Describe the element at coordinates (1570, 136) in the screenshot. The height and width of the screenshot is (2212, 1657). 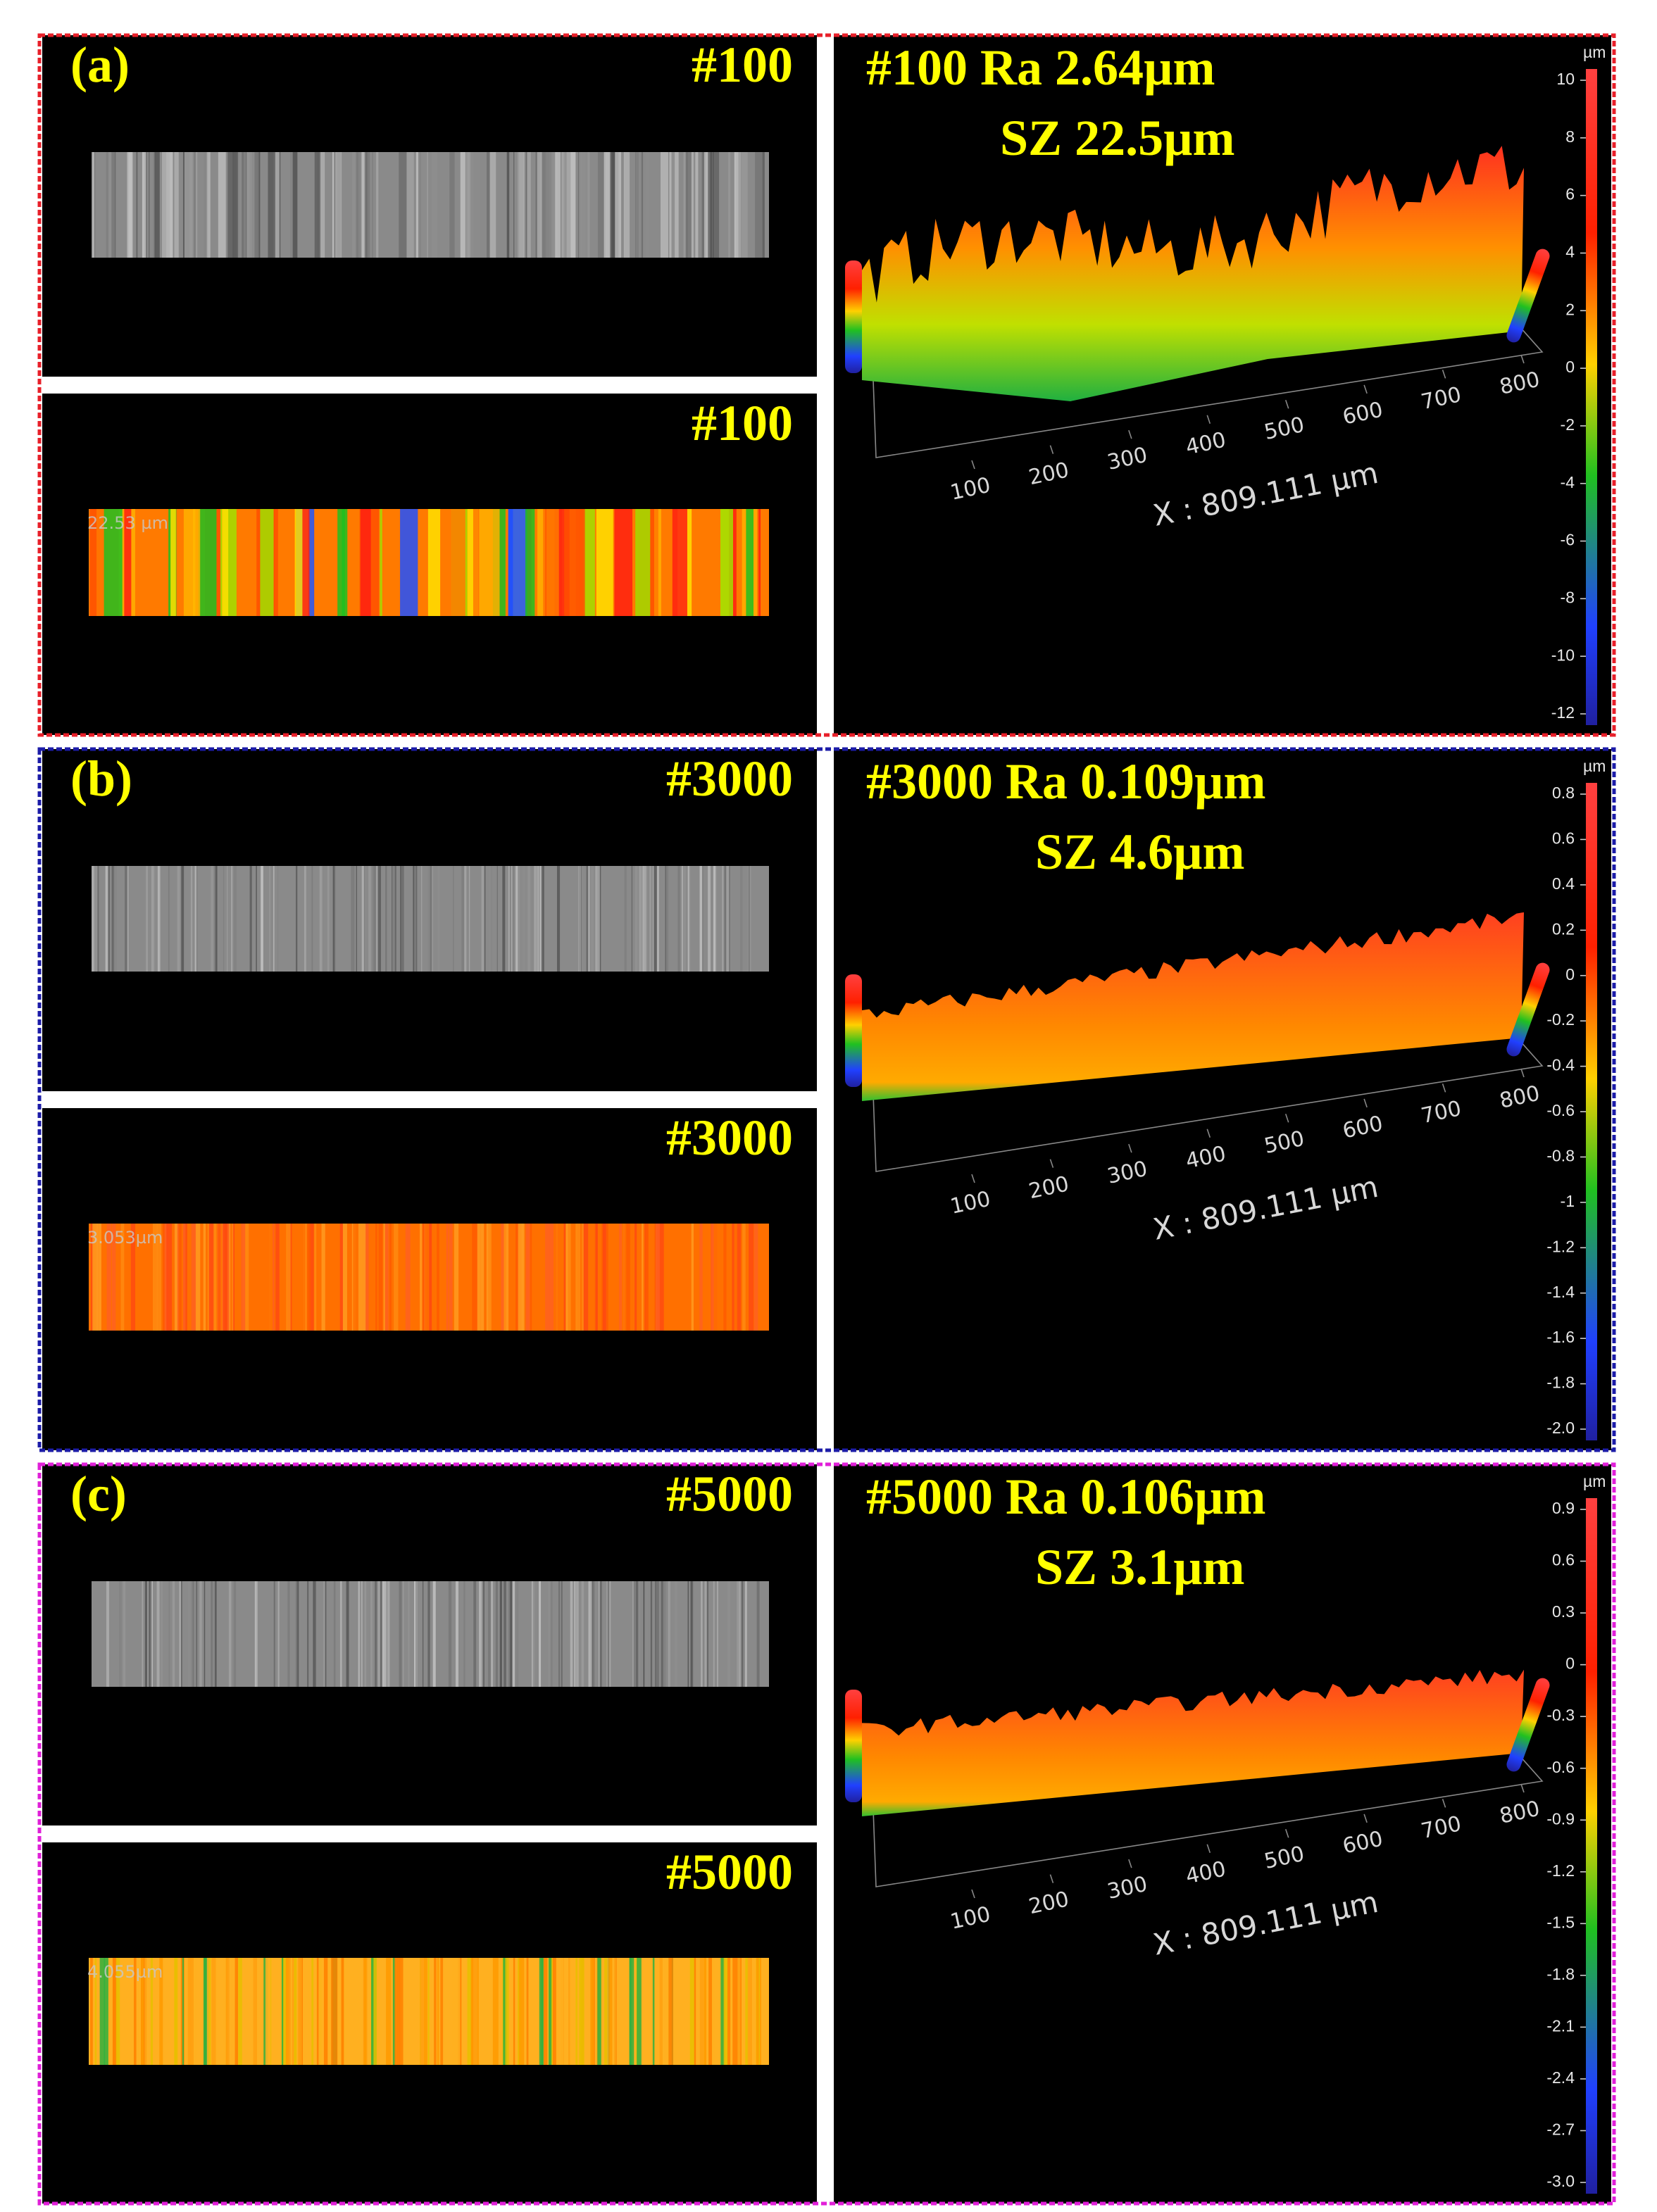
I see `colorbar-tick-label: 8` at that location.